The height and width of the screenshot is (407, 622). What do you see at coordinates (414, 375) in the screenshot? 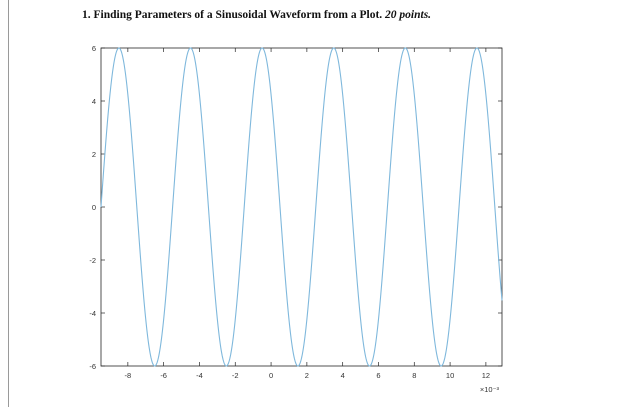
I see `x-tick-label: 8` at bounding box center [414, 375].